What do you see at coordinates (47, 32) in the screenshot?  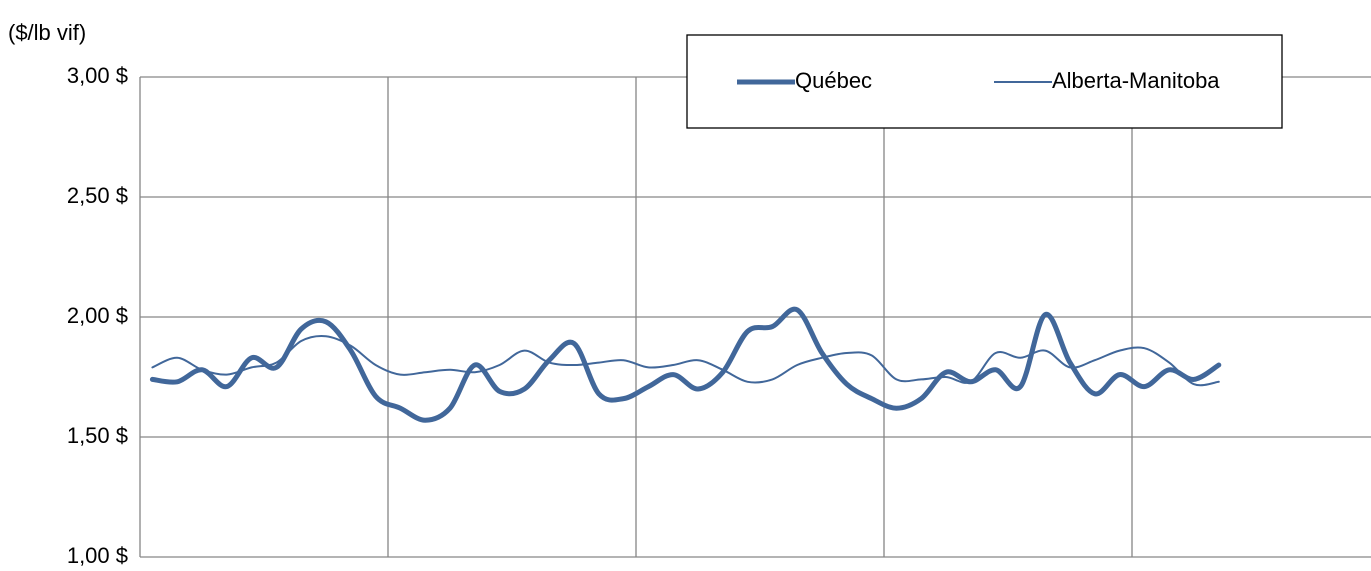 I see `y-axis-label: ($/lb vif)` at bounding box center [47, 32].